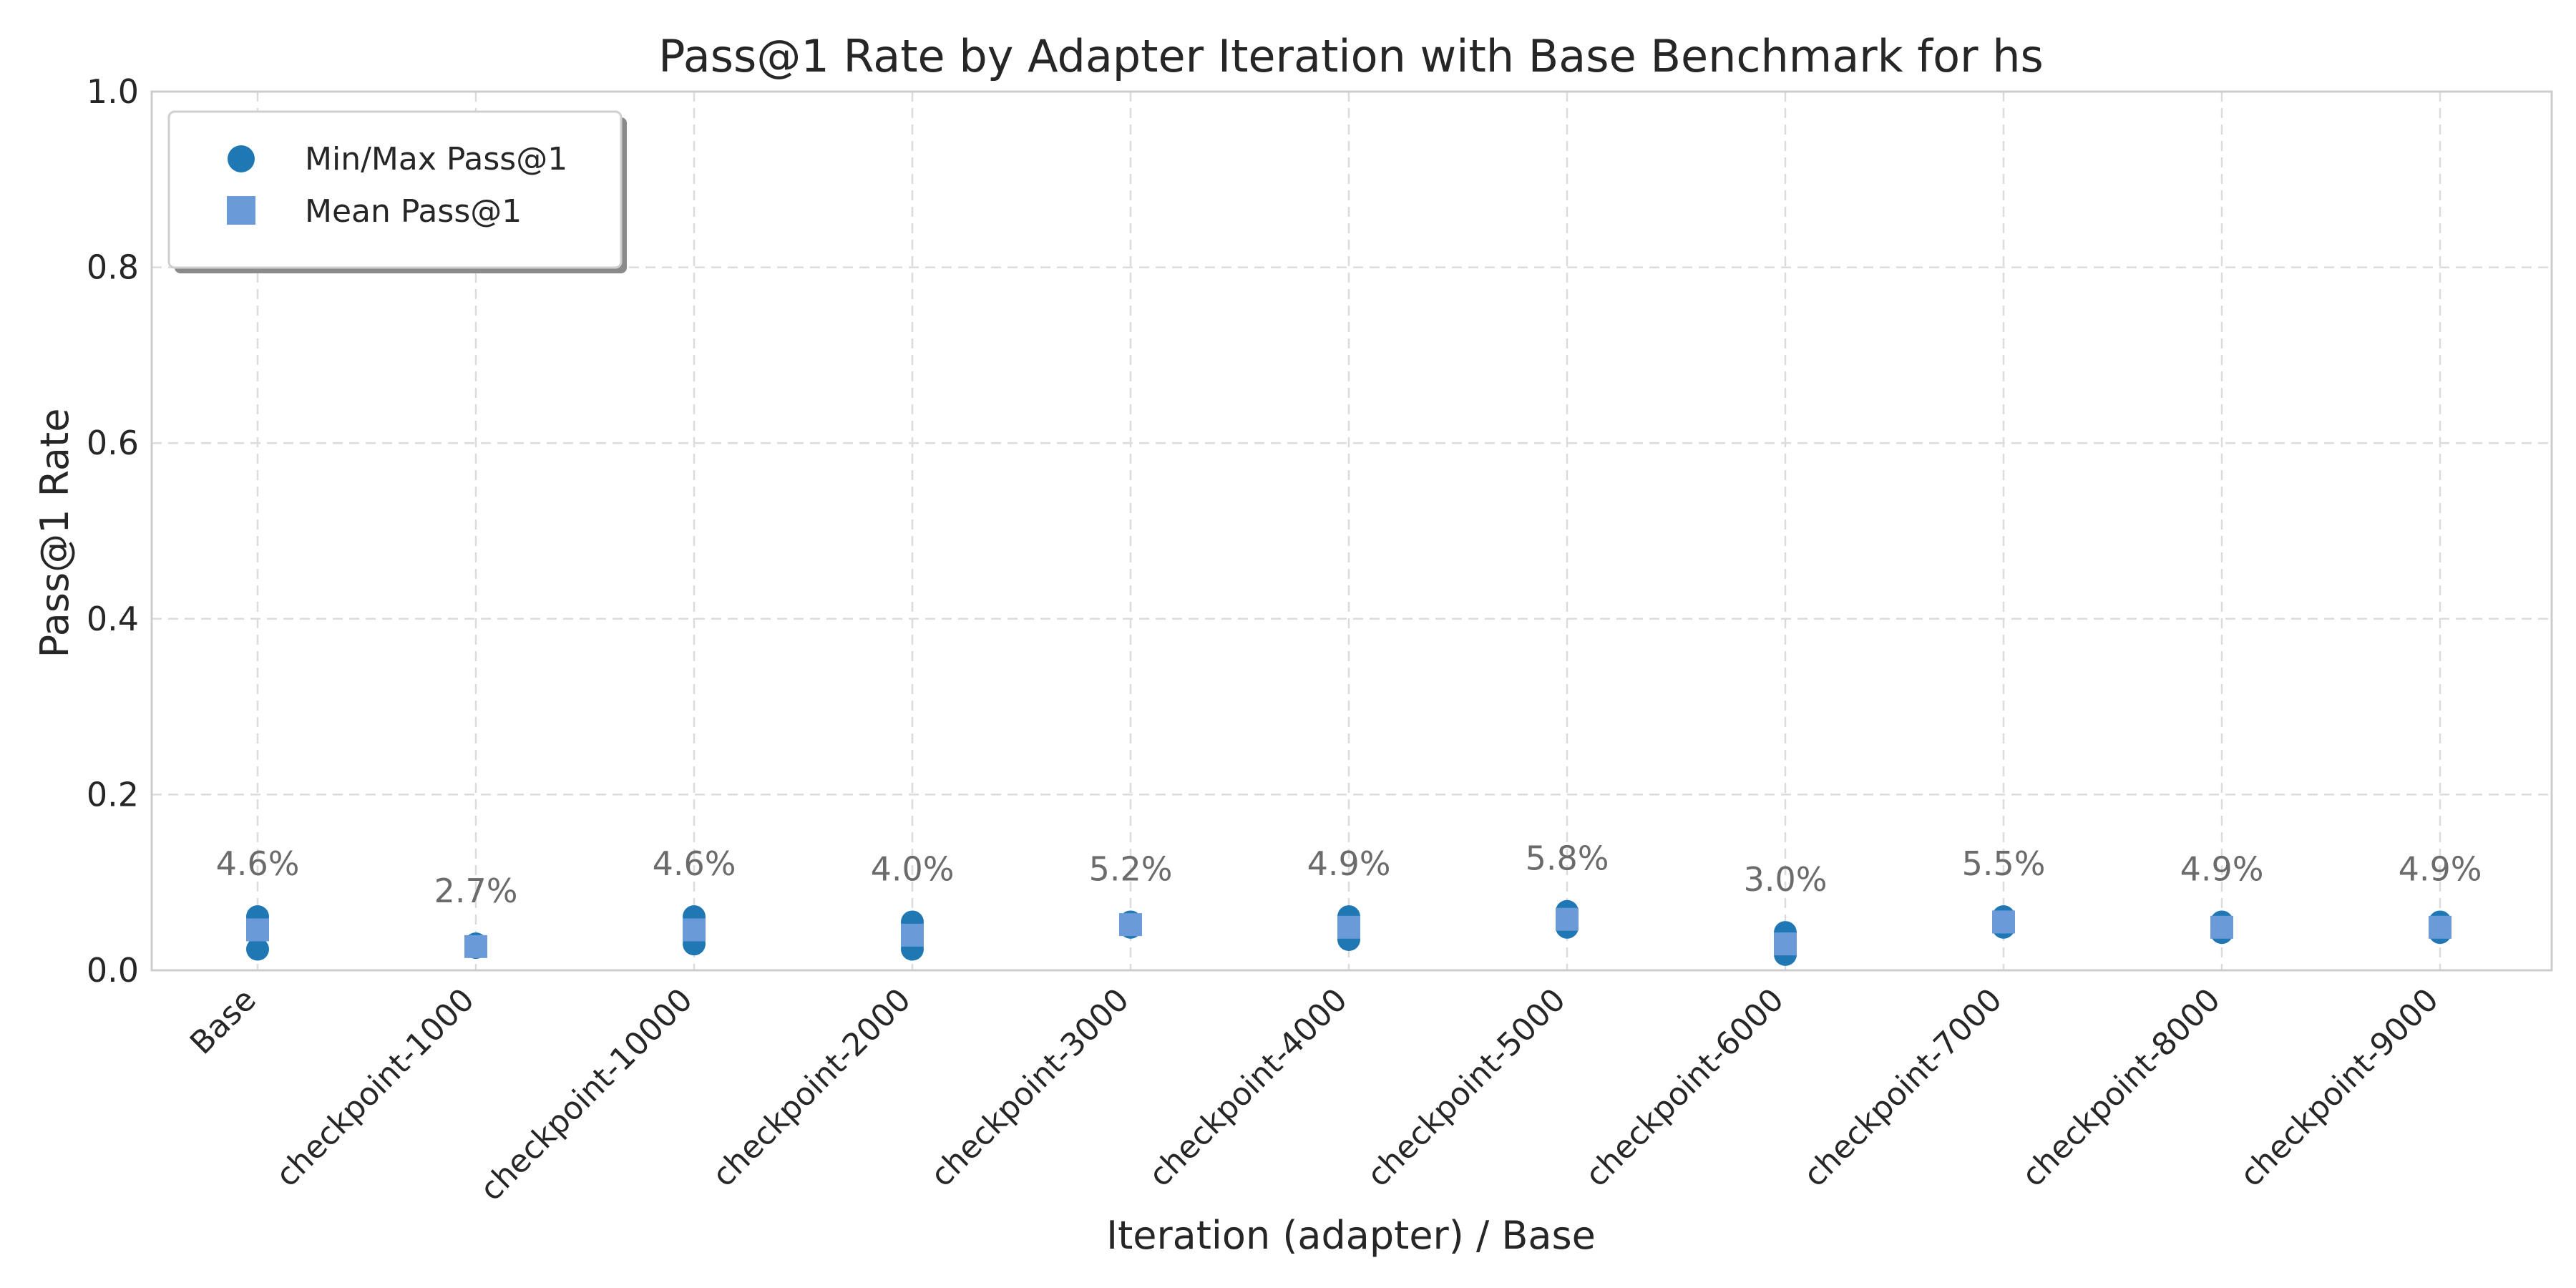  What do you see at coordinates (913, 868) in the screenshot?
I see `data-label: 4.0%` at bounding box center [913, 868].